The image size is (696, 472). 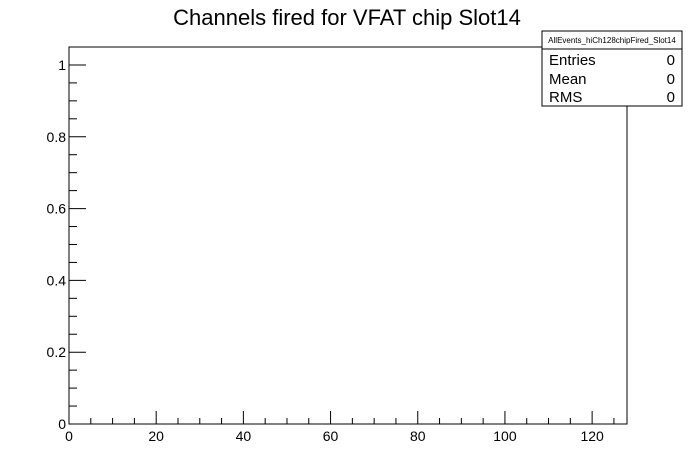 I want to click on stats-box-title: AllEvents_hiCh128chipFired_Slot14, so click(x=612, y=40).